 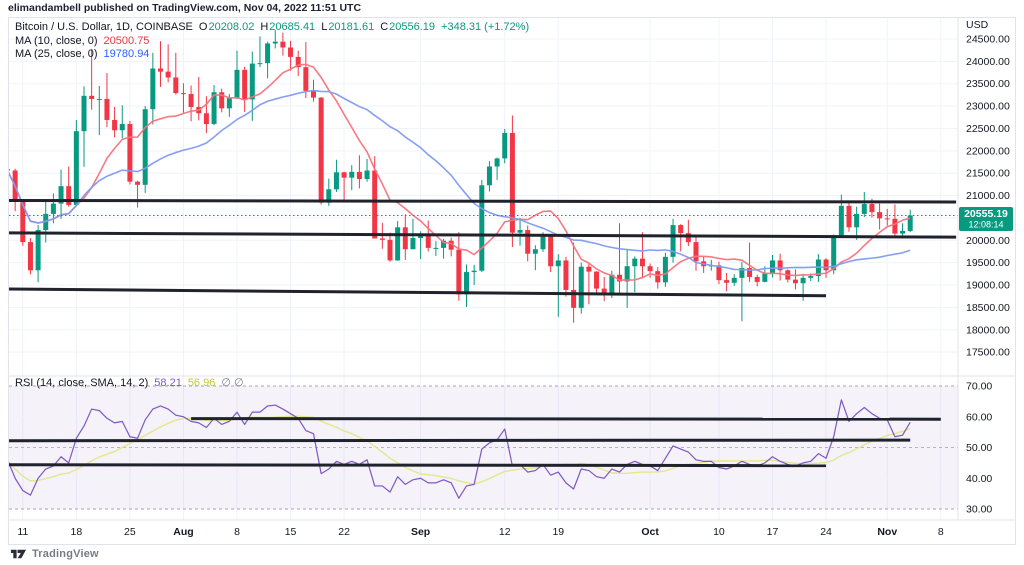 What do you see at coordinates (988, 241) in the screenshot?
I see `svg-text: 20000.00` at bounding box center [988, 241].